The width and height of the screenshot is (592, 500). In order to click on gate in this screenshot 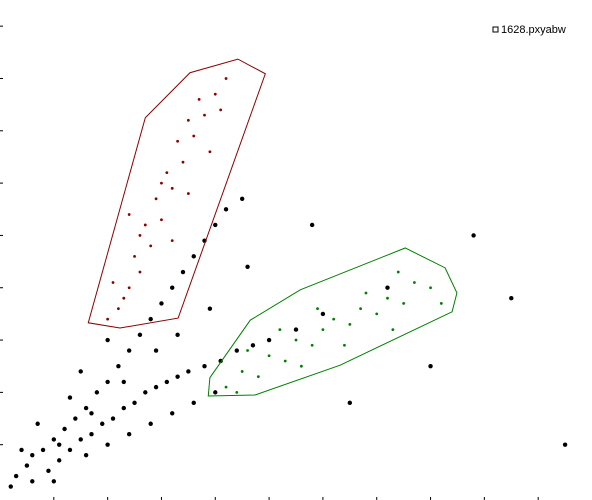, I will do `click(332, 322)`.